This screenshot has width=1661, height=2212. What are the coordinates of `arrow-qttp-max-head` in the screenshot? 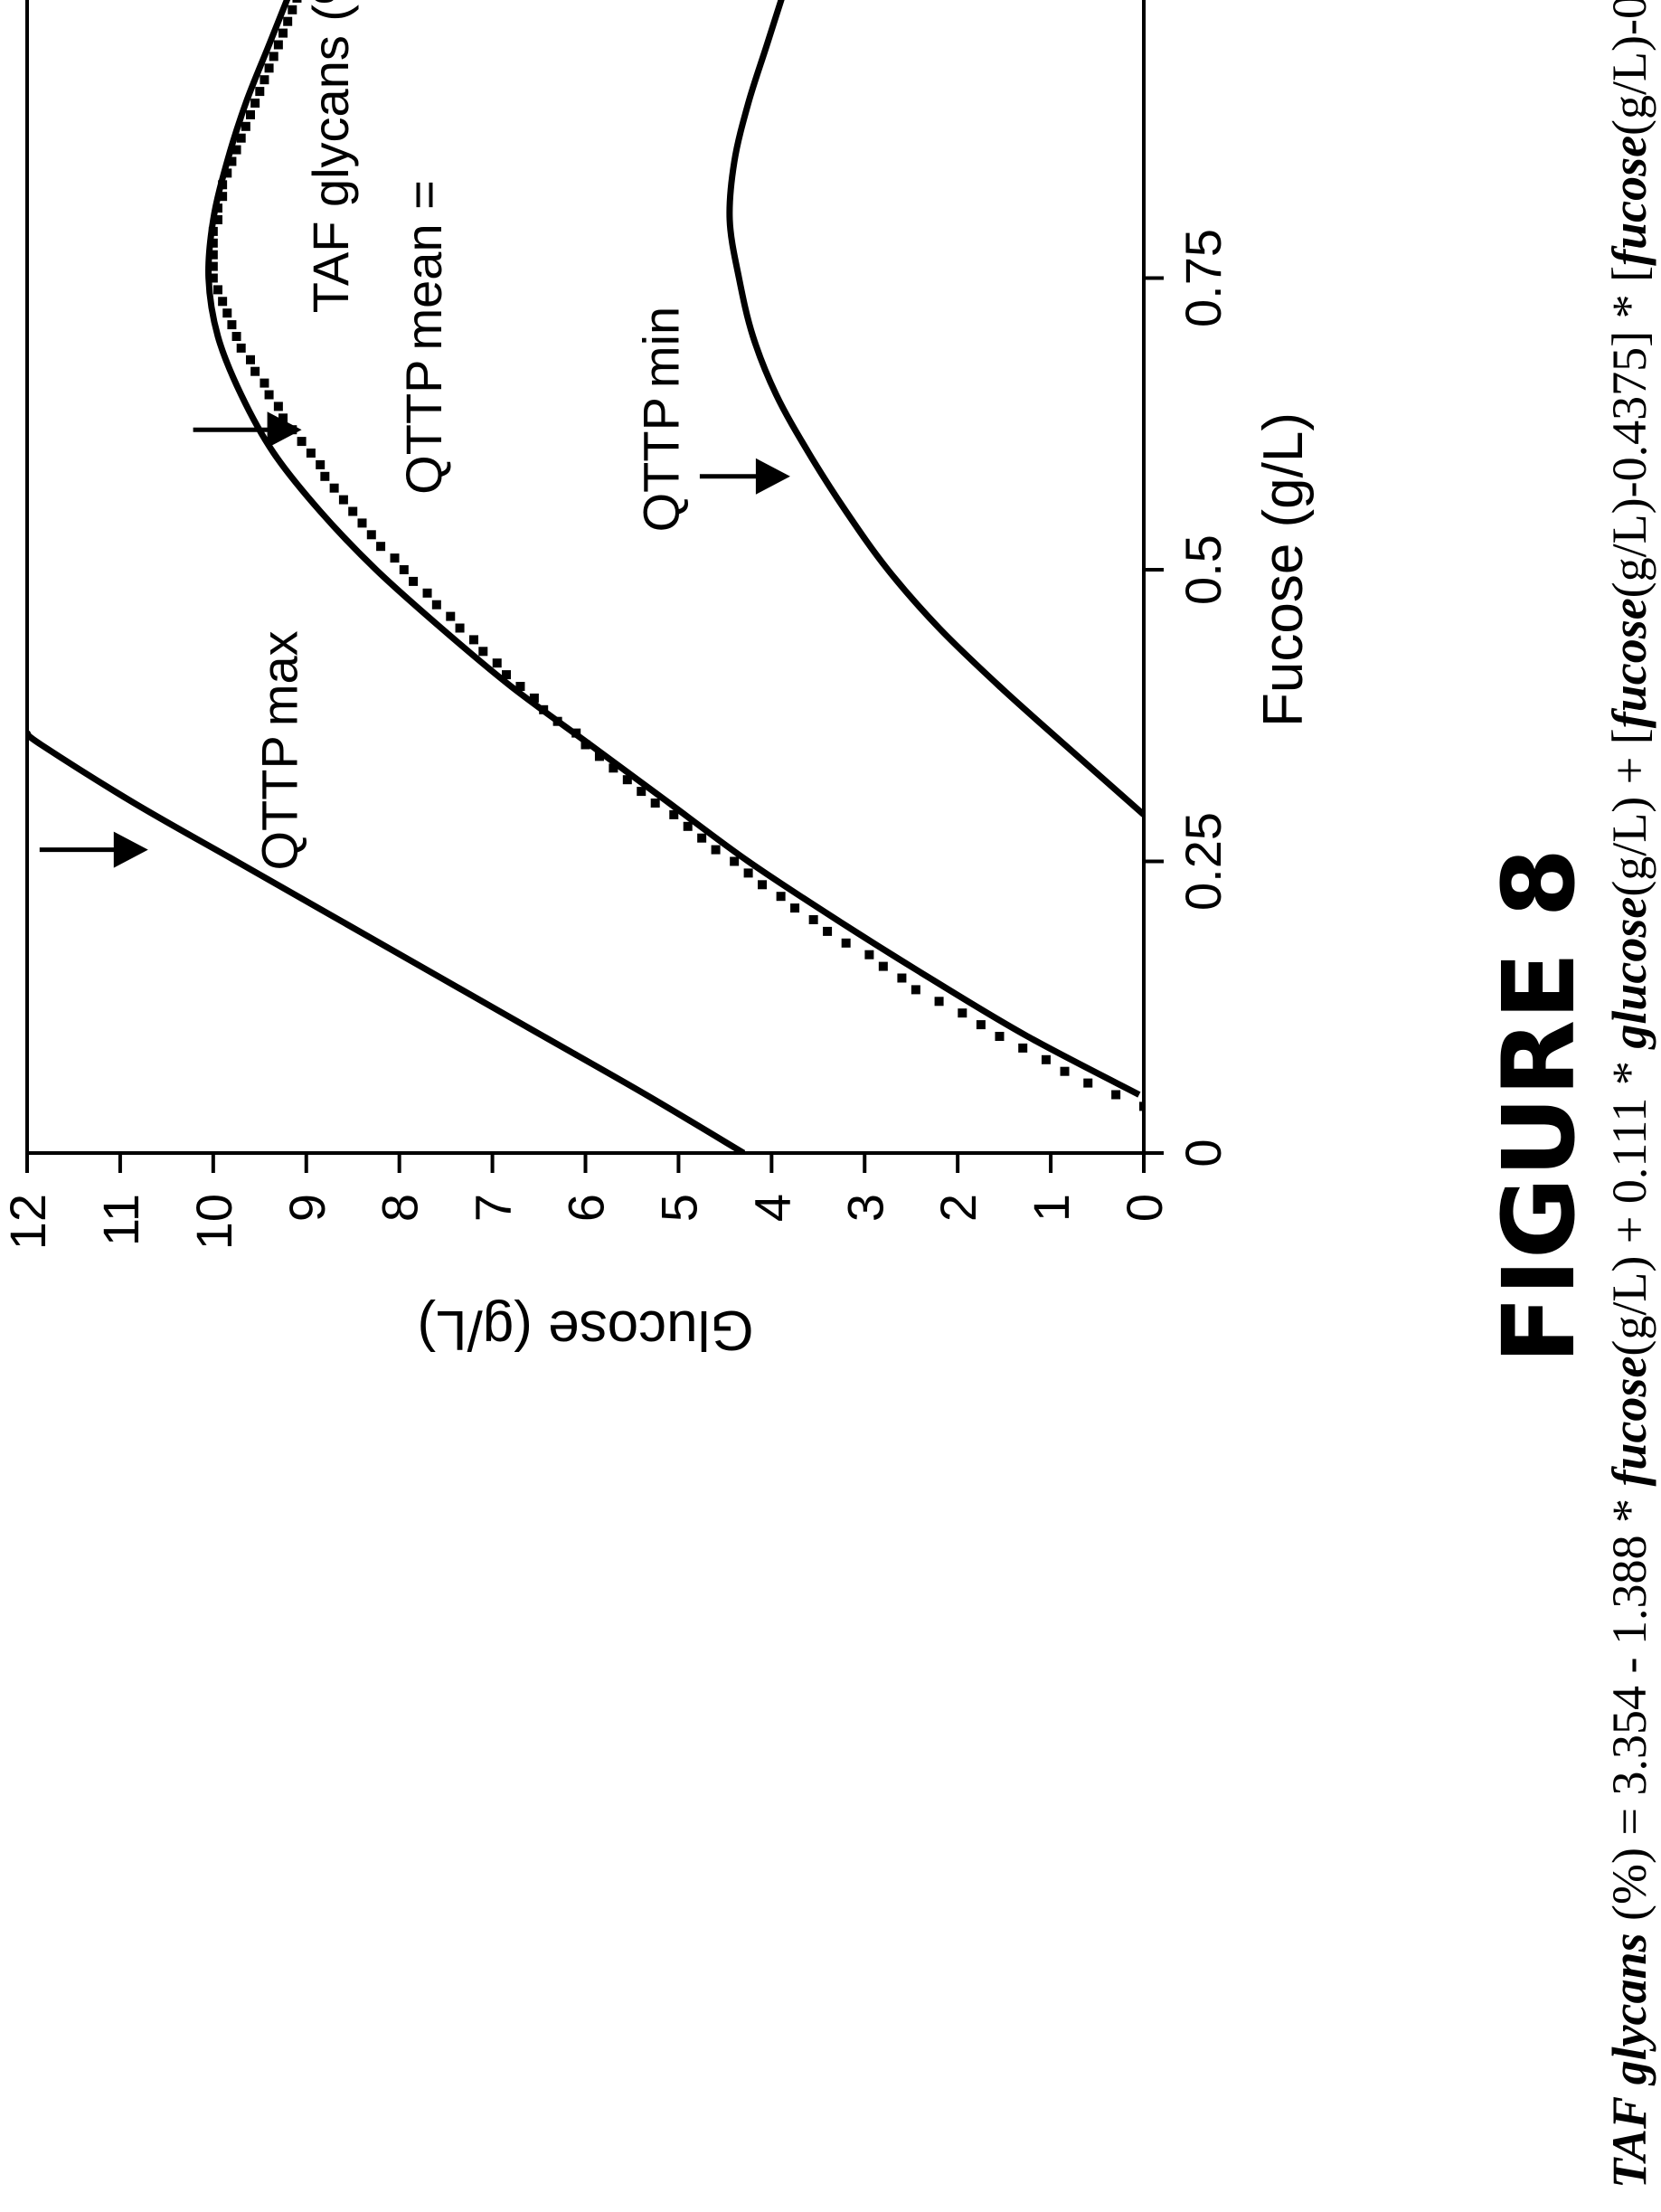 It's located at (130, 850).